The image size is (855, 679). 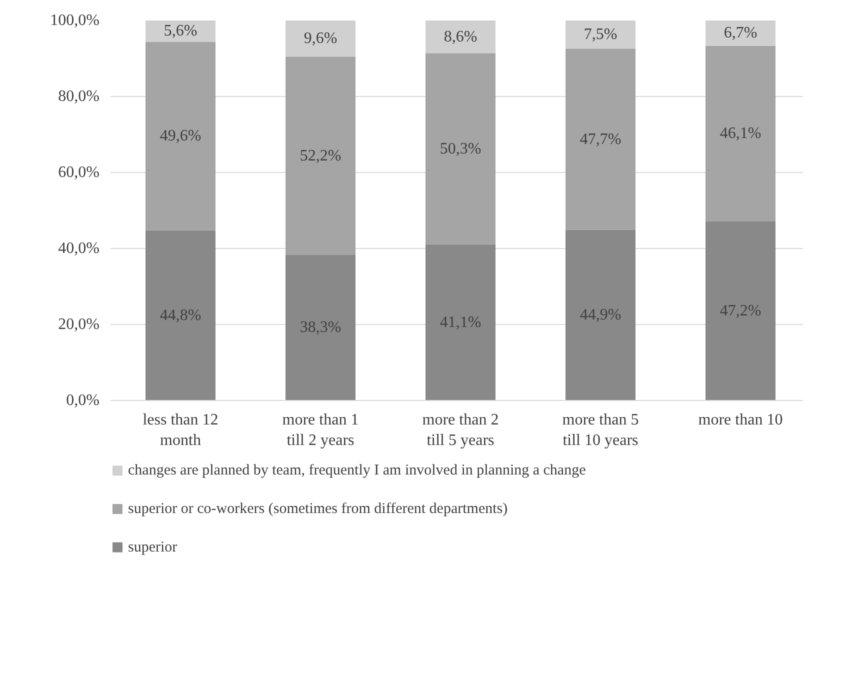 I want to click on data-label: 38,3%, so click(x=321, y=327).